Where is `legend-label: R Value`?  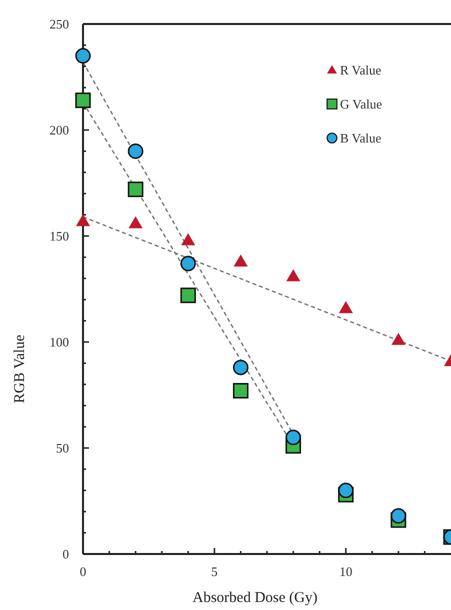 legend-label: R Value is located at coordinates (361, 70).